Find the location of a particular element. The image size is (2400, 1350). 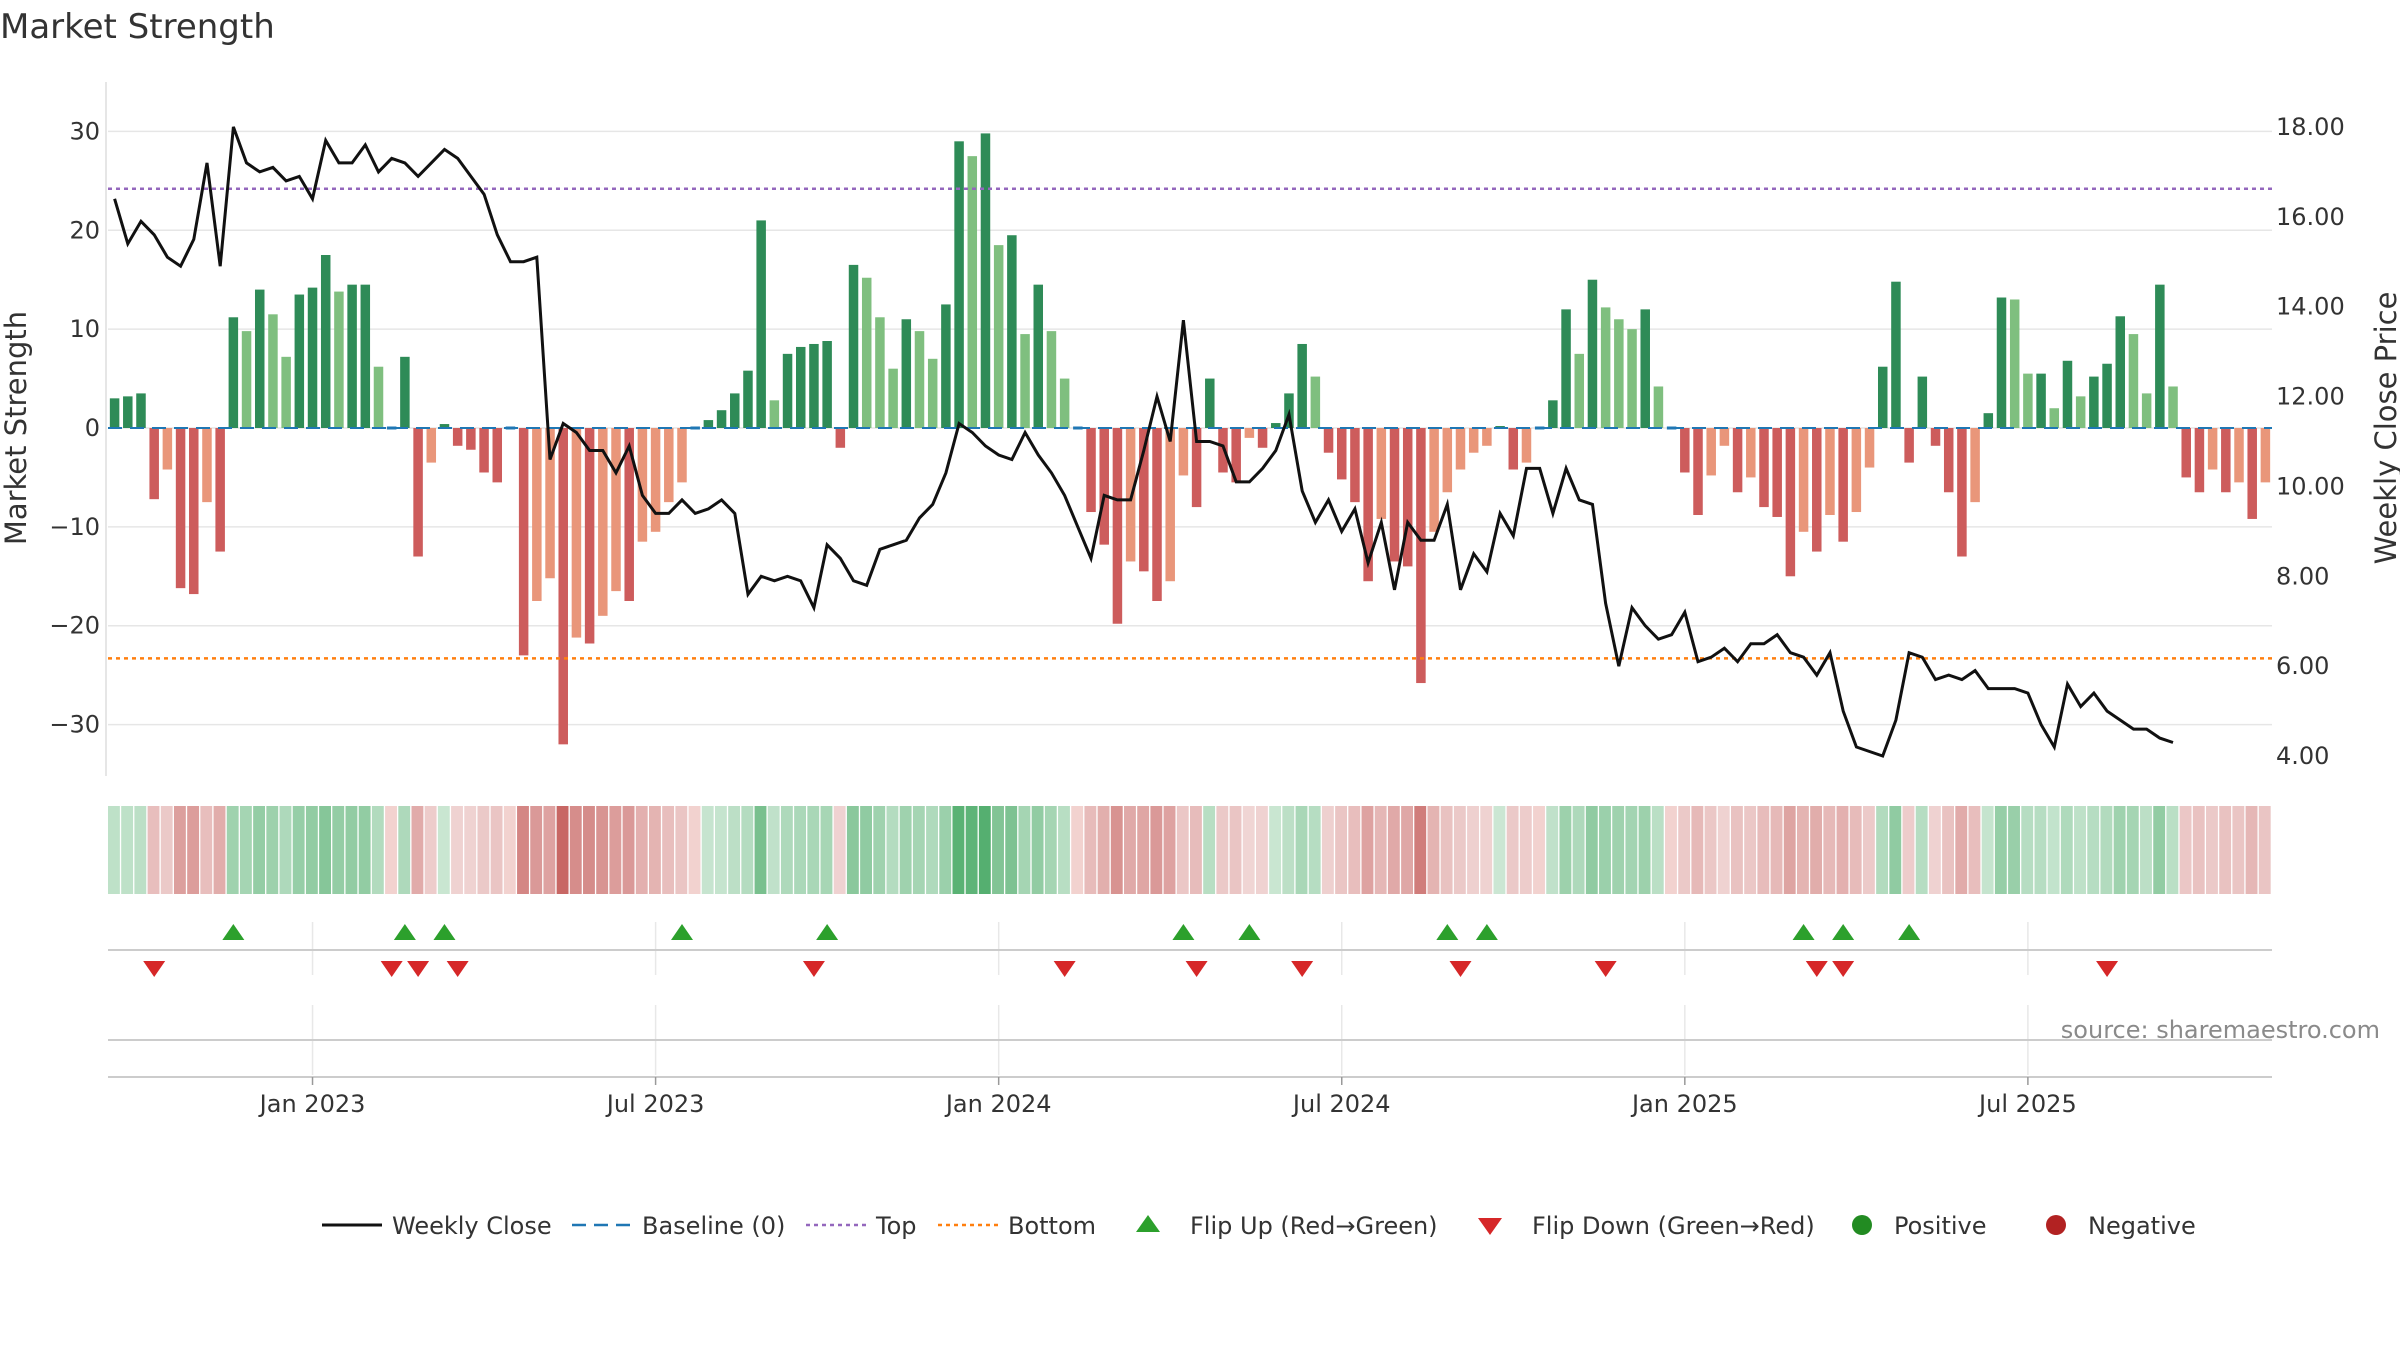

legend-item: Baseline (0) is located at coordinates (678, 1226).